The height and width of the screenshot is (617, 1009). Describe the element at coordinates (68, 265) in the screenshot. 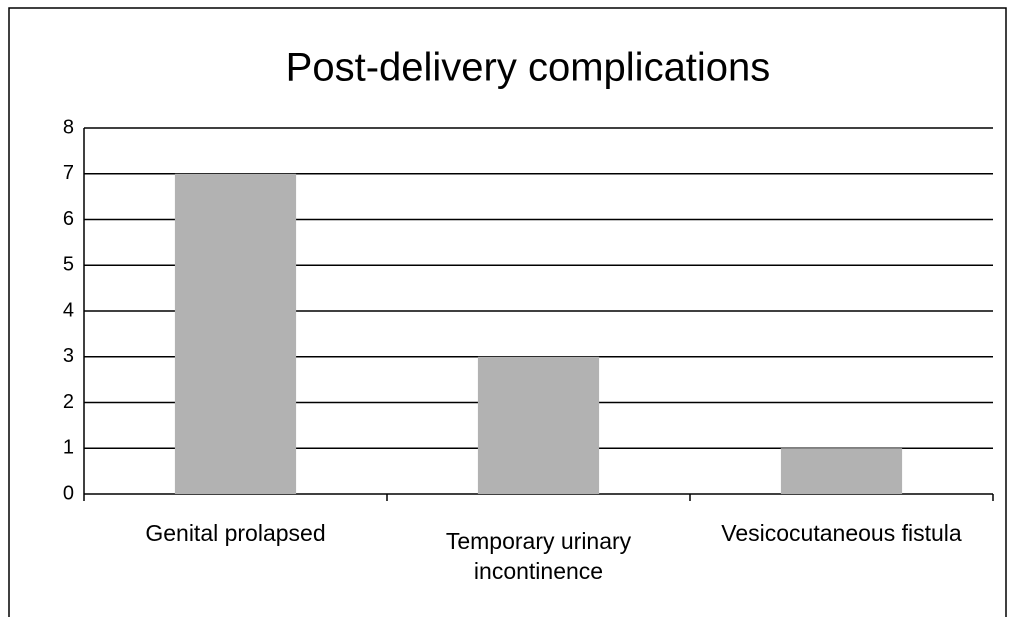

I see `y-tick-label: 5` at that location.